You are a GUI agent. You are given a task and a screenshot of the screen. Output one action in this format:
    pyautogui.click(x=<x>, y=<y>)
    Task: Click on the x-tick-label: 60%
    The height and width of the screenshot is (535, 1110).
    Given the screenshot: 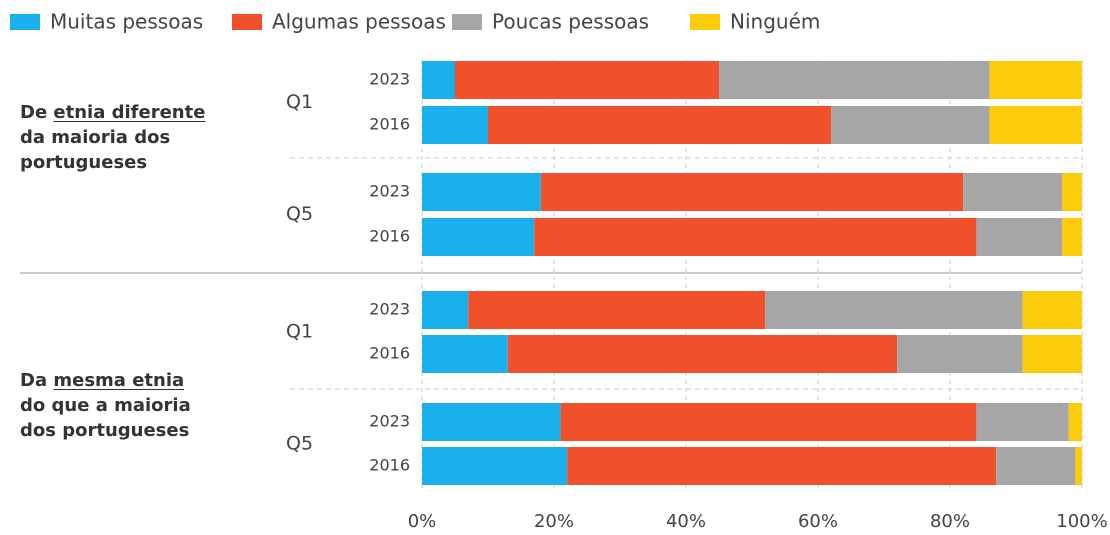 What is the action you would take?
    pyautogui.click(x=818, y=521)
    